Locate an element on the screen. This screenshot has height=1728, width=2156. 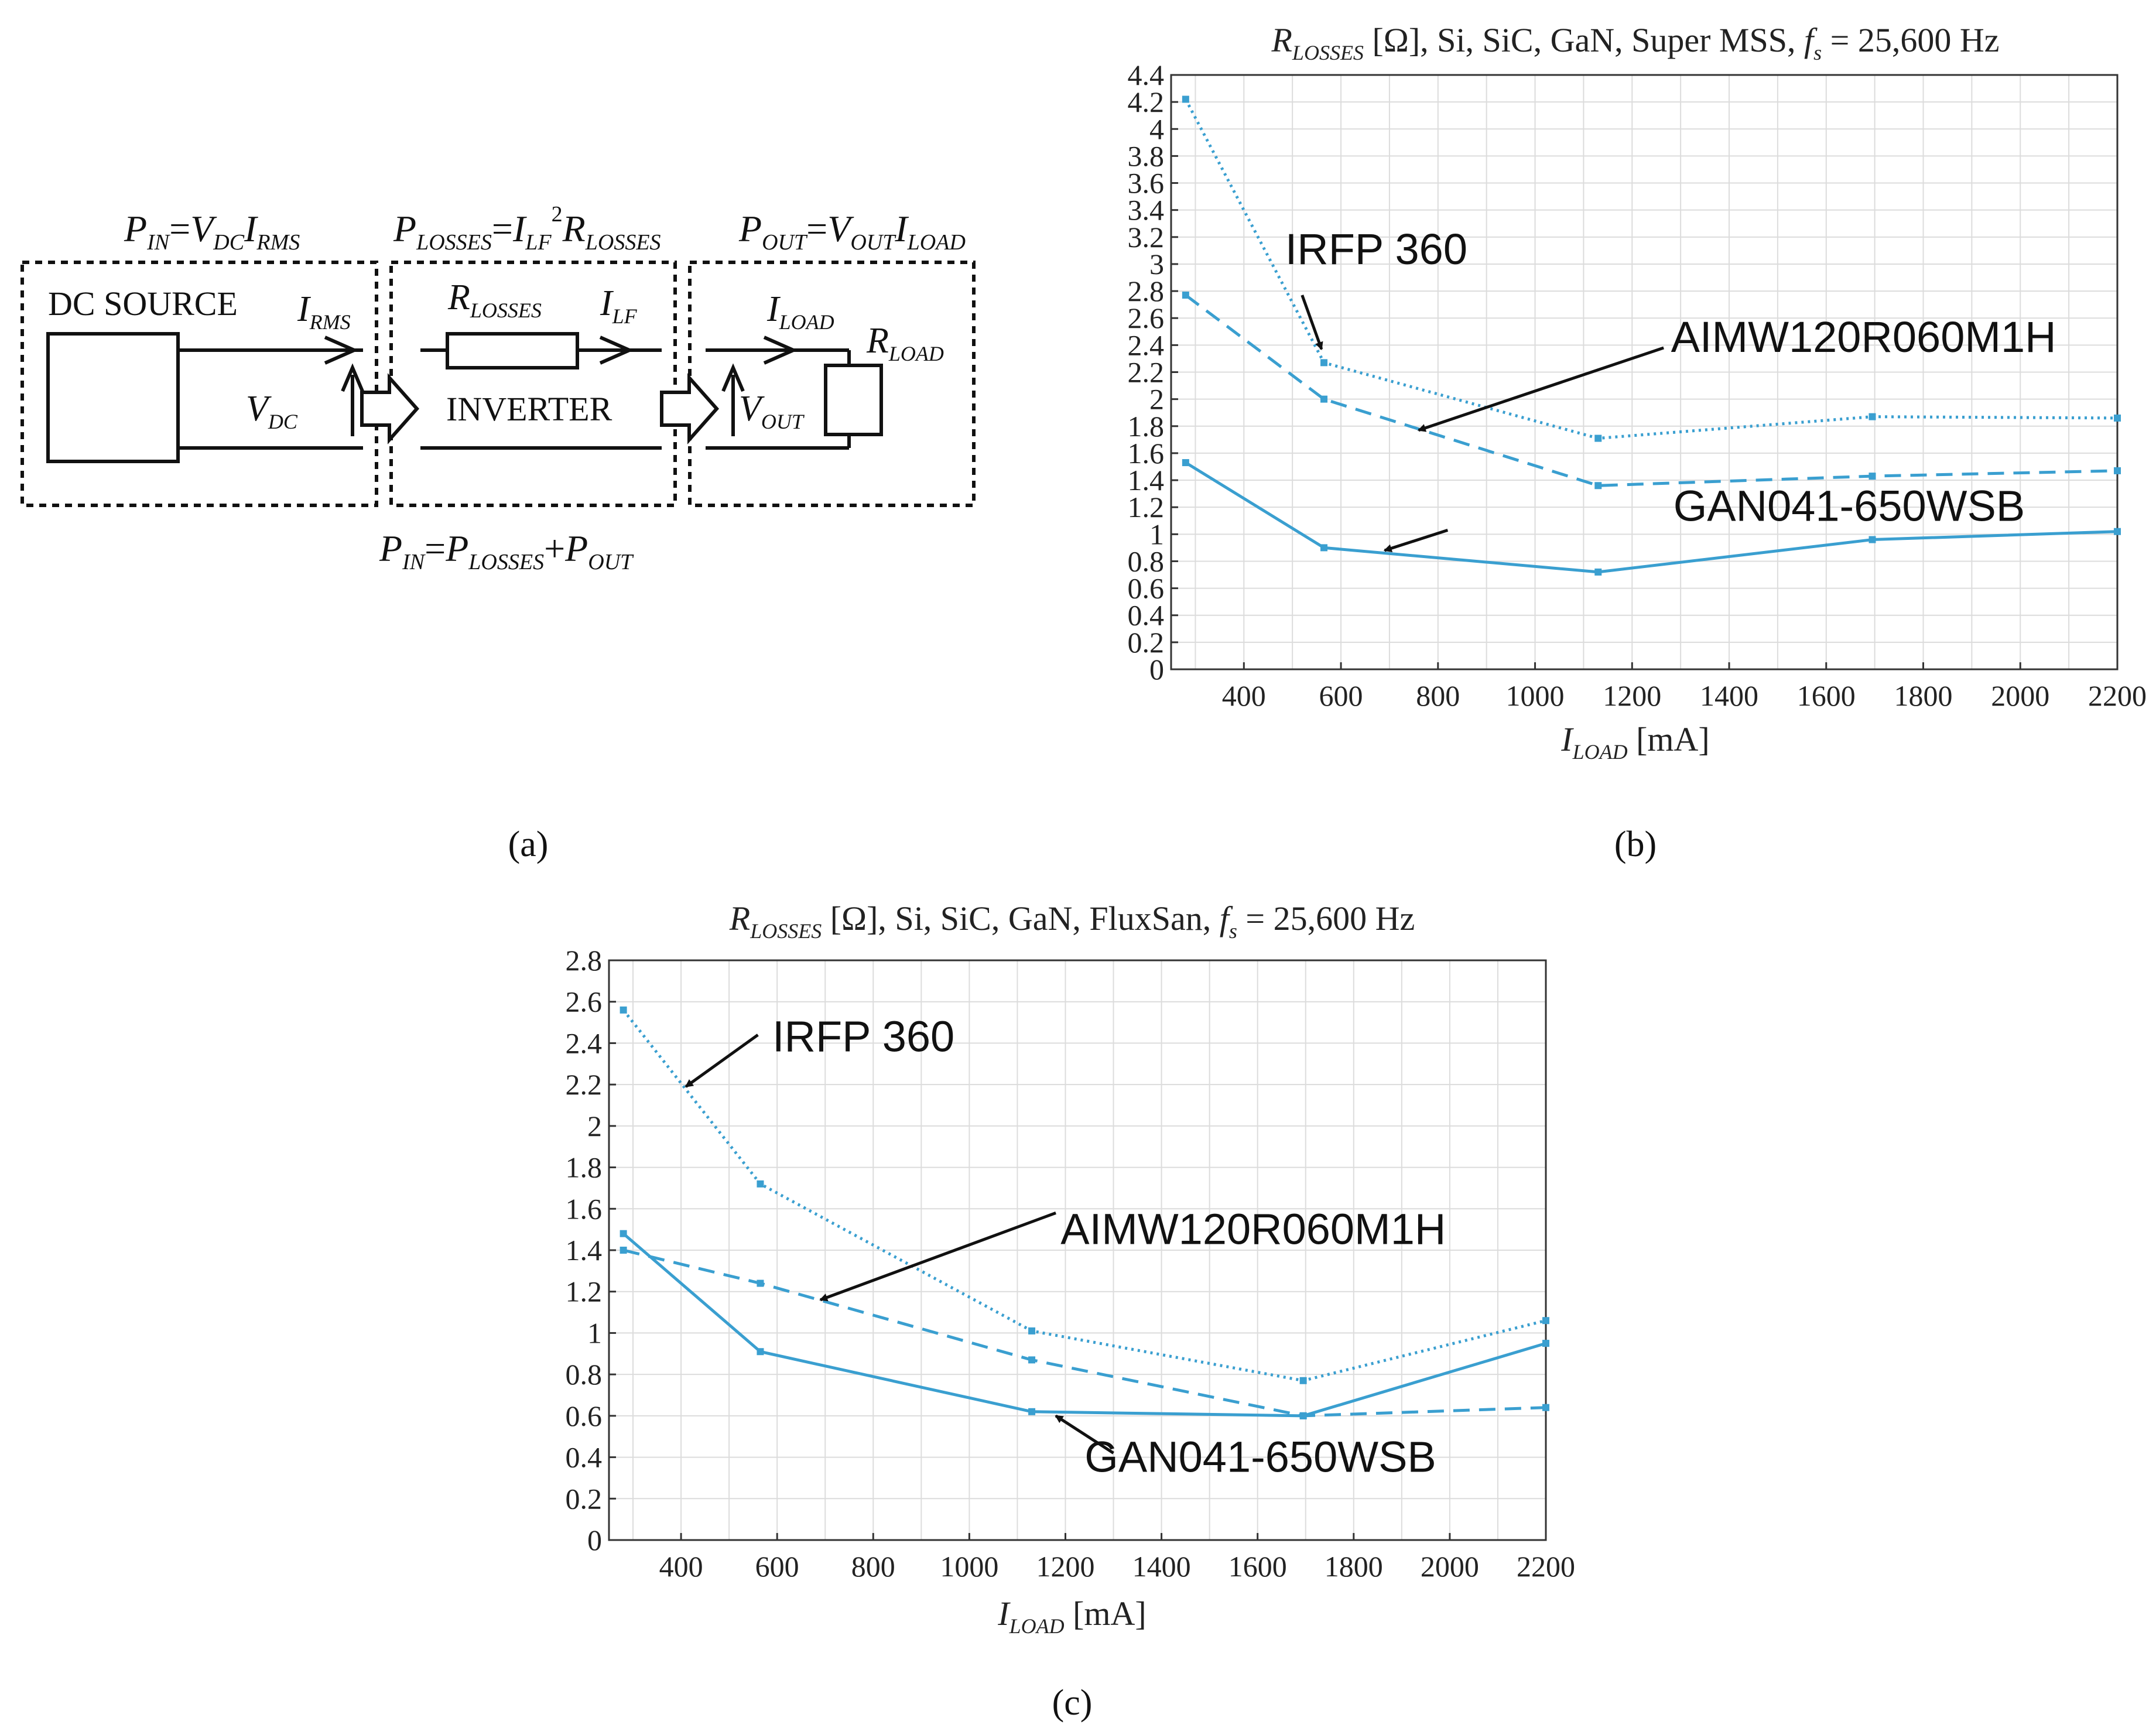
eq-pout-equals: = is located at coordinates (816, 228).